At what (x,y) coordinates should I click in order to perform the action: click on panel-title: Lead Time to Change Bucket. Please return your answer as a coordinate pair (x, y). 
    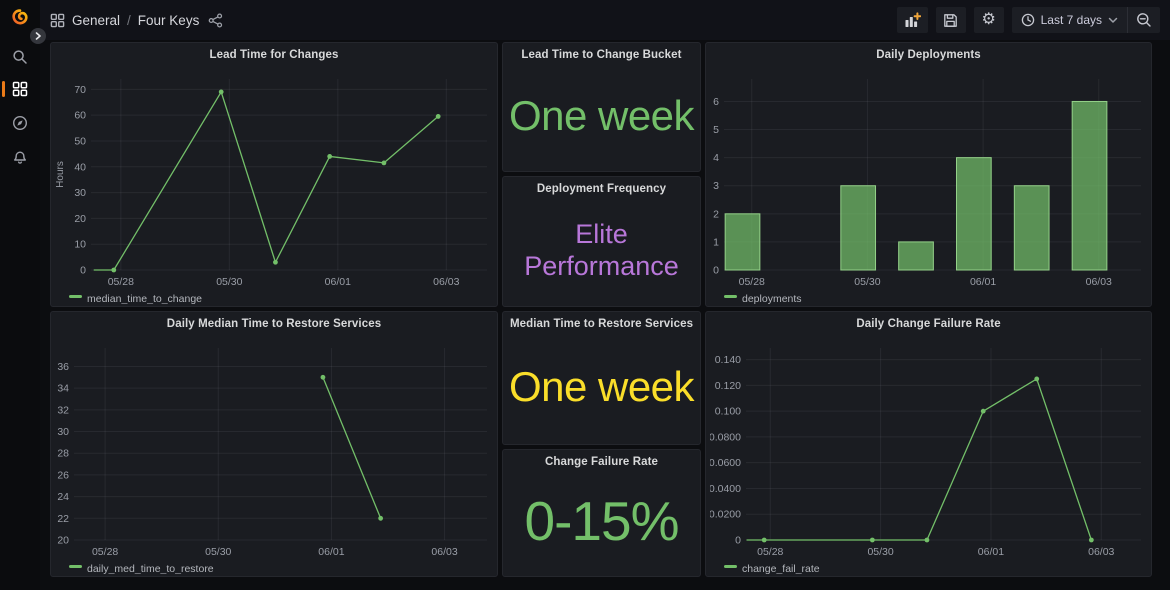
    Looking at the image, I should click on (601, 55).